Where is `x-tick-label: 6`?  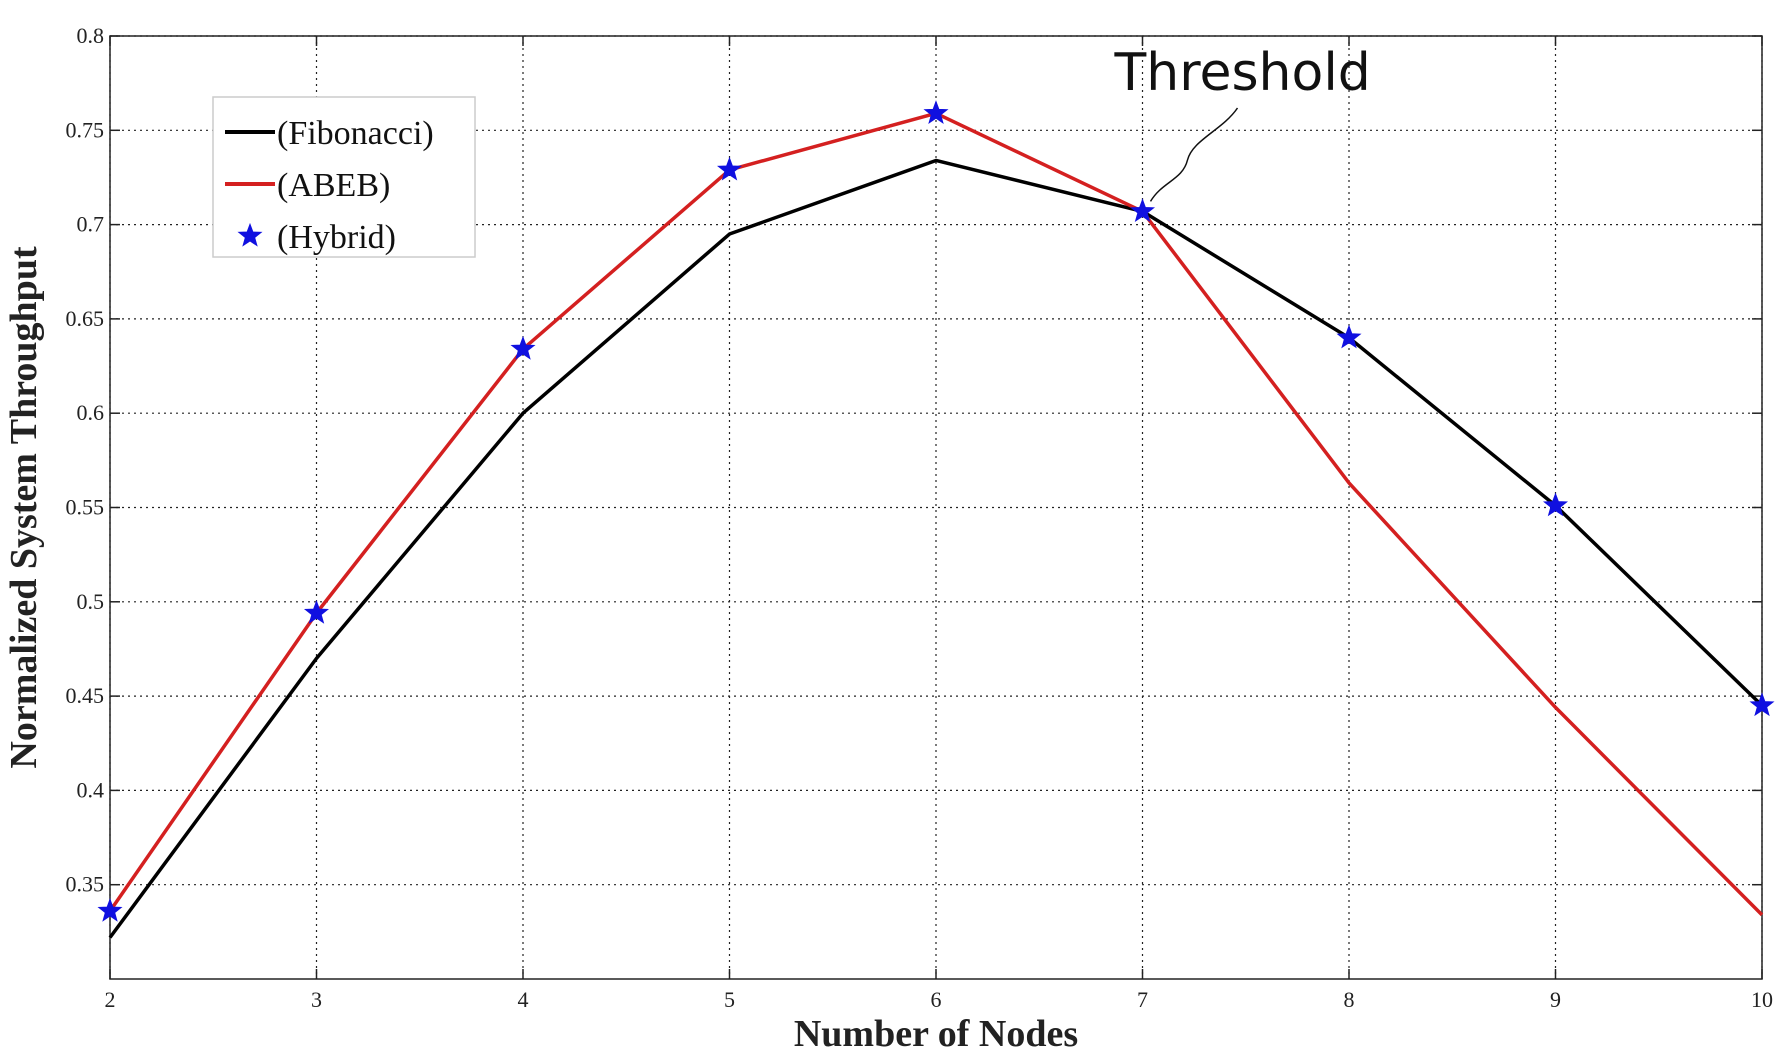 x-tick-label: 6 is located at coordinates (936, 999).